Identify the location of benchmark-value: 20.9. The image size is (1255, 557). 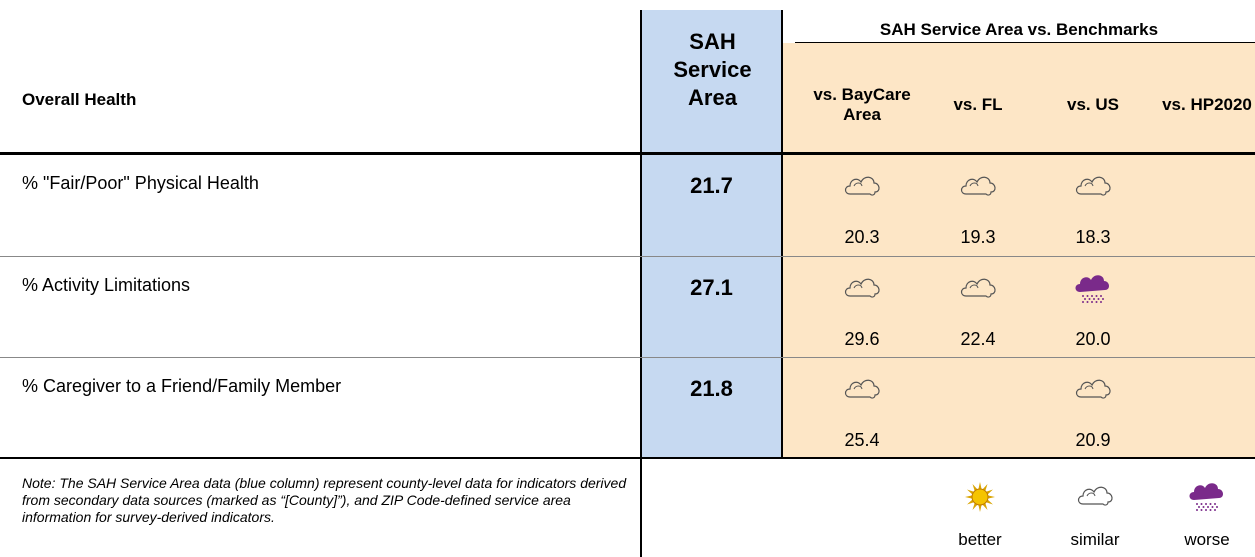
(1093, 440).